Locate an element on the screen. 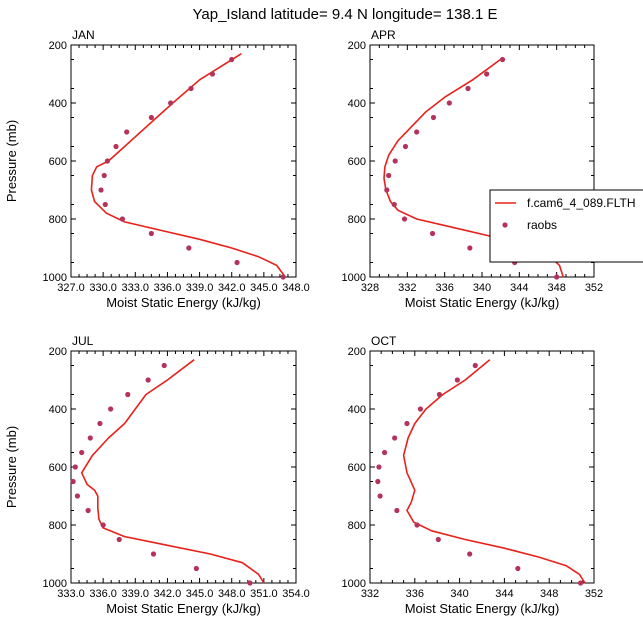  x-tick-label: 340 is located at coordinates (459, 594).